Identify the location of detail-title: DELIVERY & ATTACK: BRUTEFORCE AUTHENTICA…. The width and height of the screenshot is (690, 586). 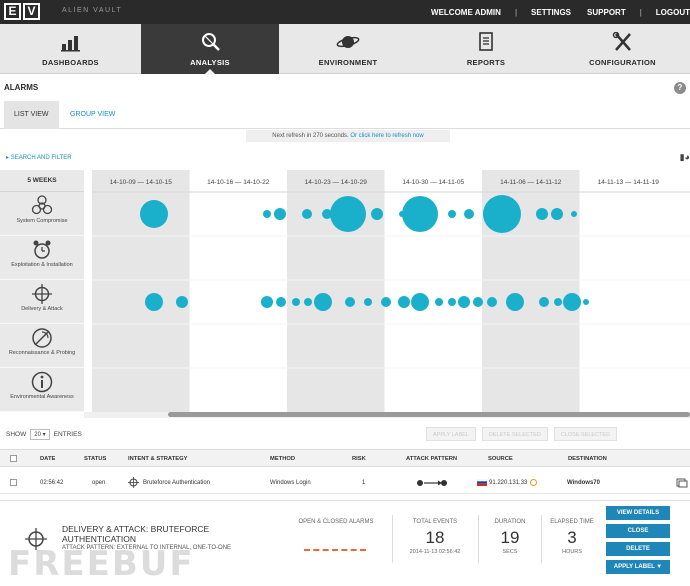
(136, 534).